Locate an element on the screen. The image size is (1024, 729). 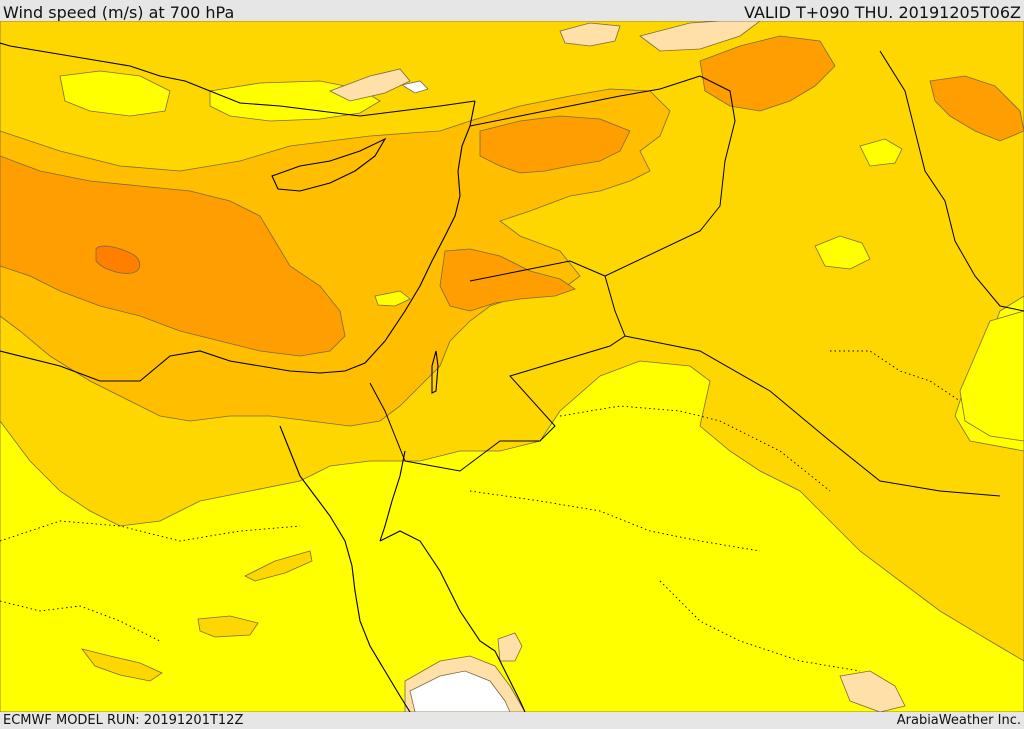
band-white-south is located at coordinates (460, 691).